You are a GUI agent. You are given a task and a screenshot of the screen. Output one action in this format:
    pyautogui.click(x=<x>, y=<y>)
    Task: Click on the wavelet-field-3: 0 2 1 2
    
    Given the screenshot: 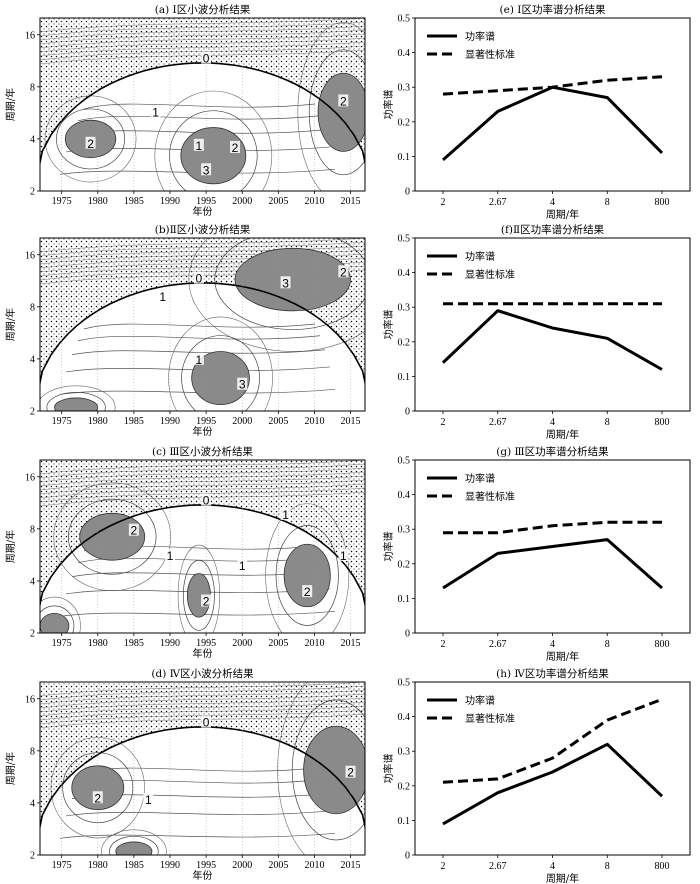 What is the action you would take?
    pyautogui.click(x=202, y=768)
    